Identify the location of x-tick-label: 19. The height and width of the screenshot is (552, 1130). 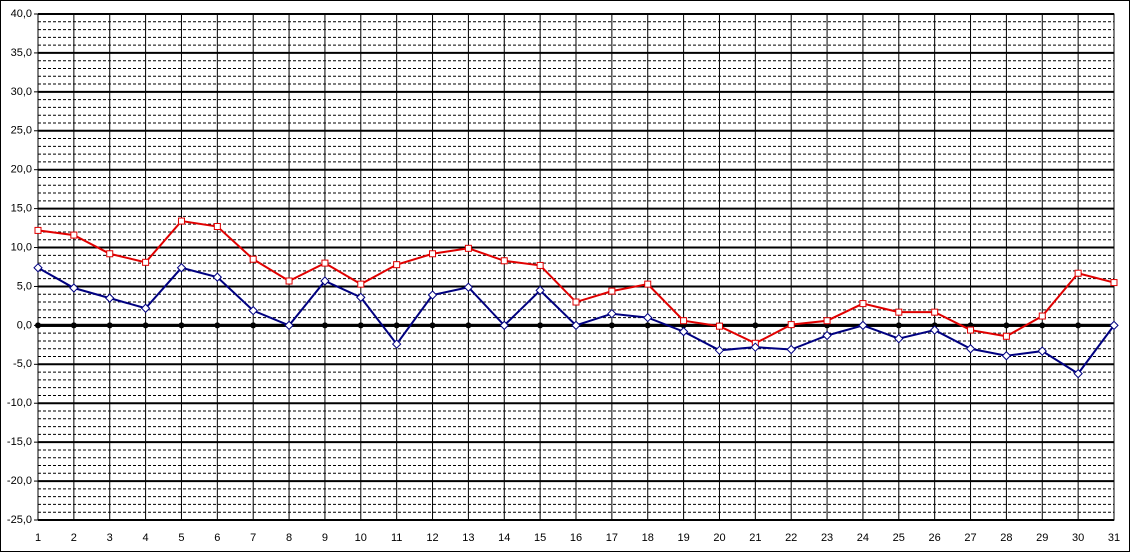
(683, 538).